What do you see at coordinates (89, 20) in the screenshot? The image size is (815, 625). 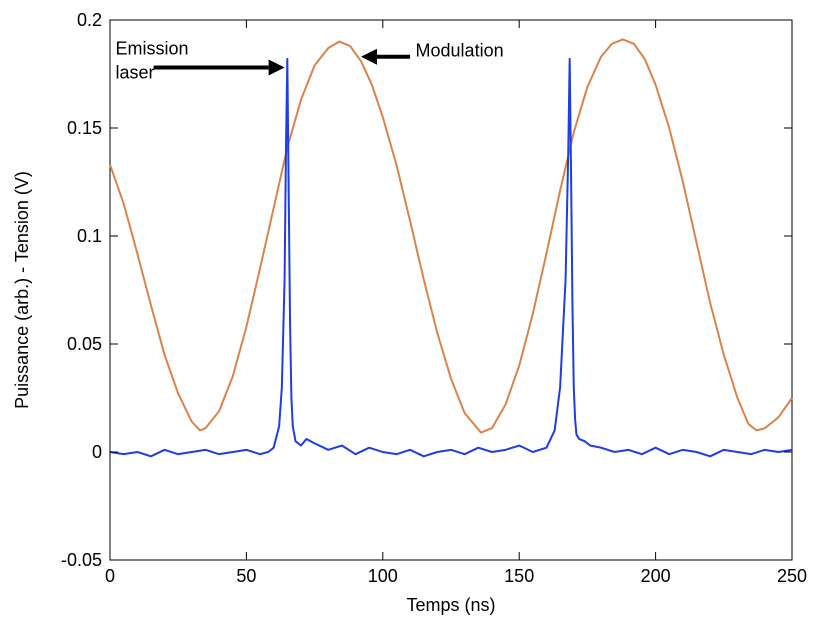 I see `y-tick-label: 0.2` at bounding box center [89, 20].